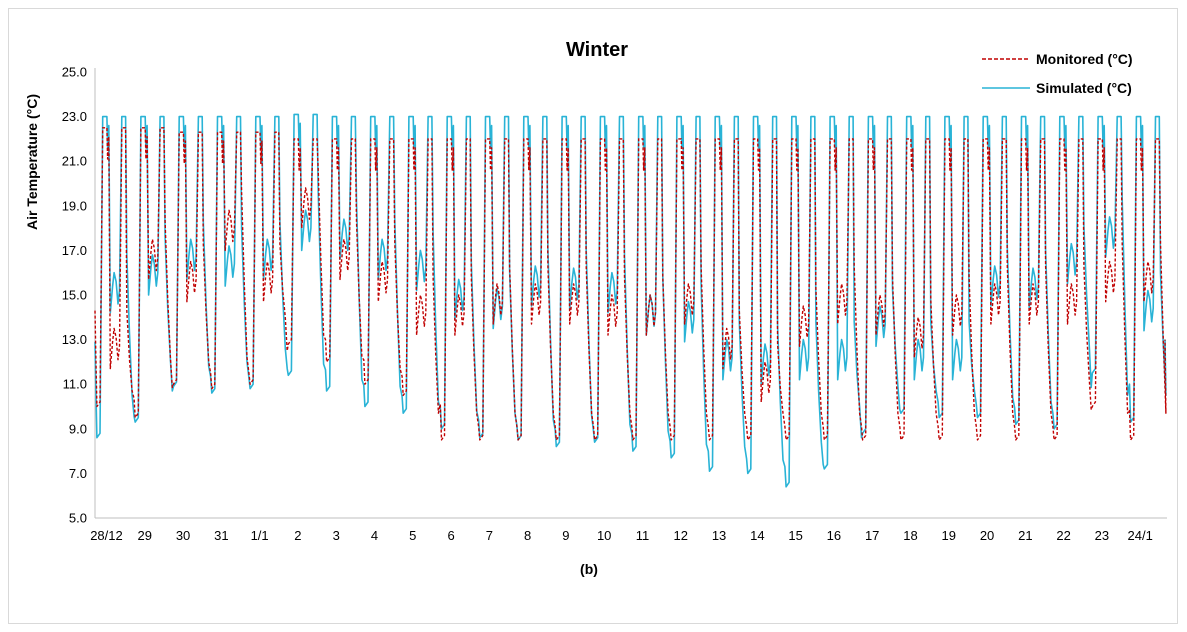 The height and width of the screenshot is (632, 1187). Describe the element at coordinates (1084, 59) in the screenshot. I see `legend-label-monitored: Monitored (°C)` at that location.